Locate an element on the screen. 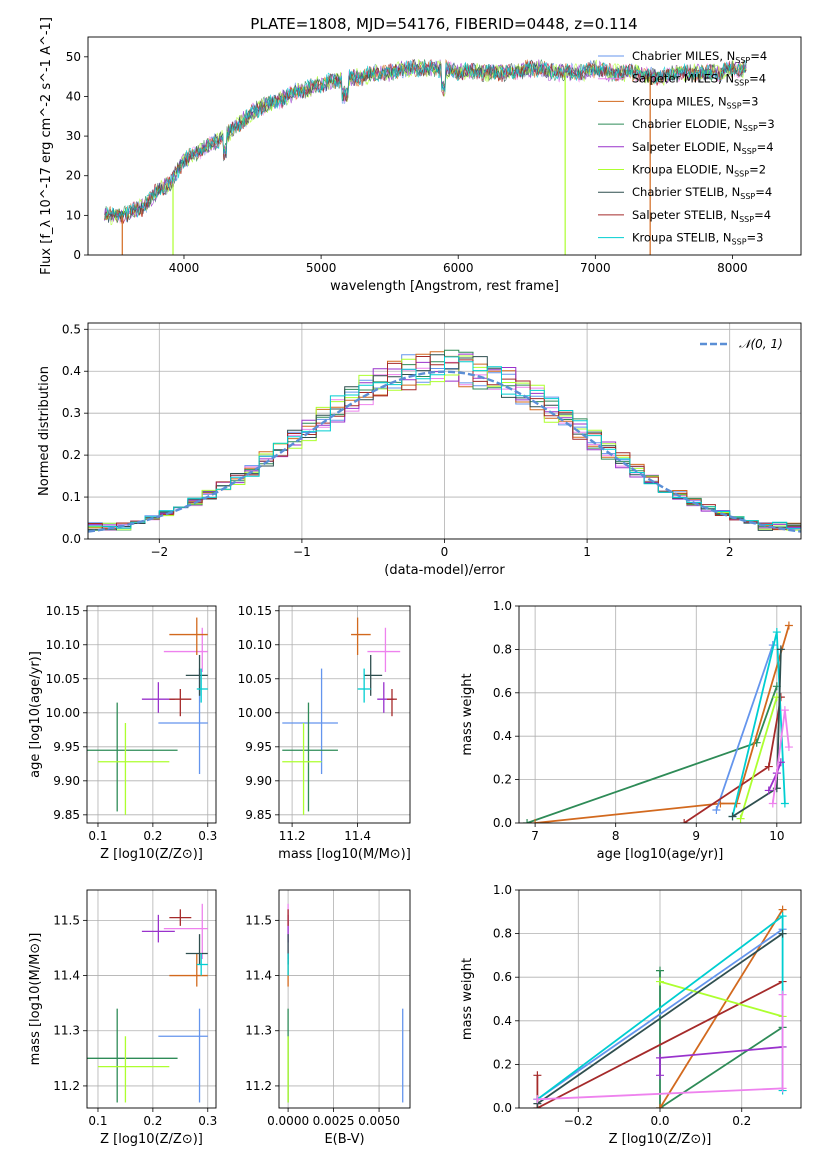 This screenshot has height=1170, width=819. y-tick-label: 9.85 is located at coordinates (66, 815).